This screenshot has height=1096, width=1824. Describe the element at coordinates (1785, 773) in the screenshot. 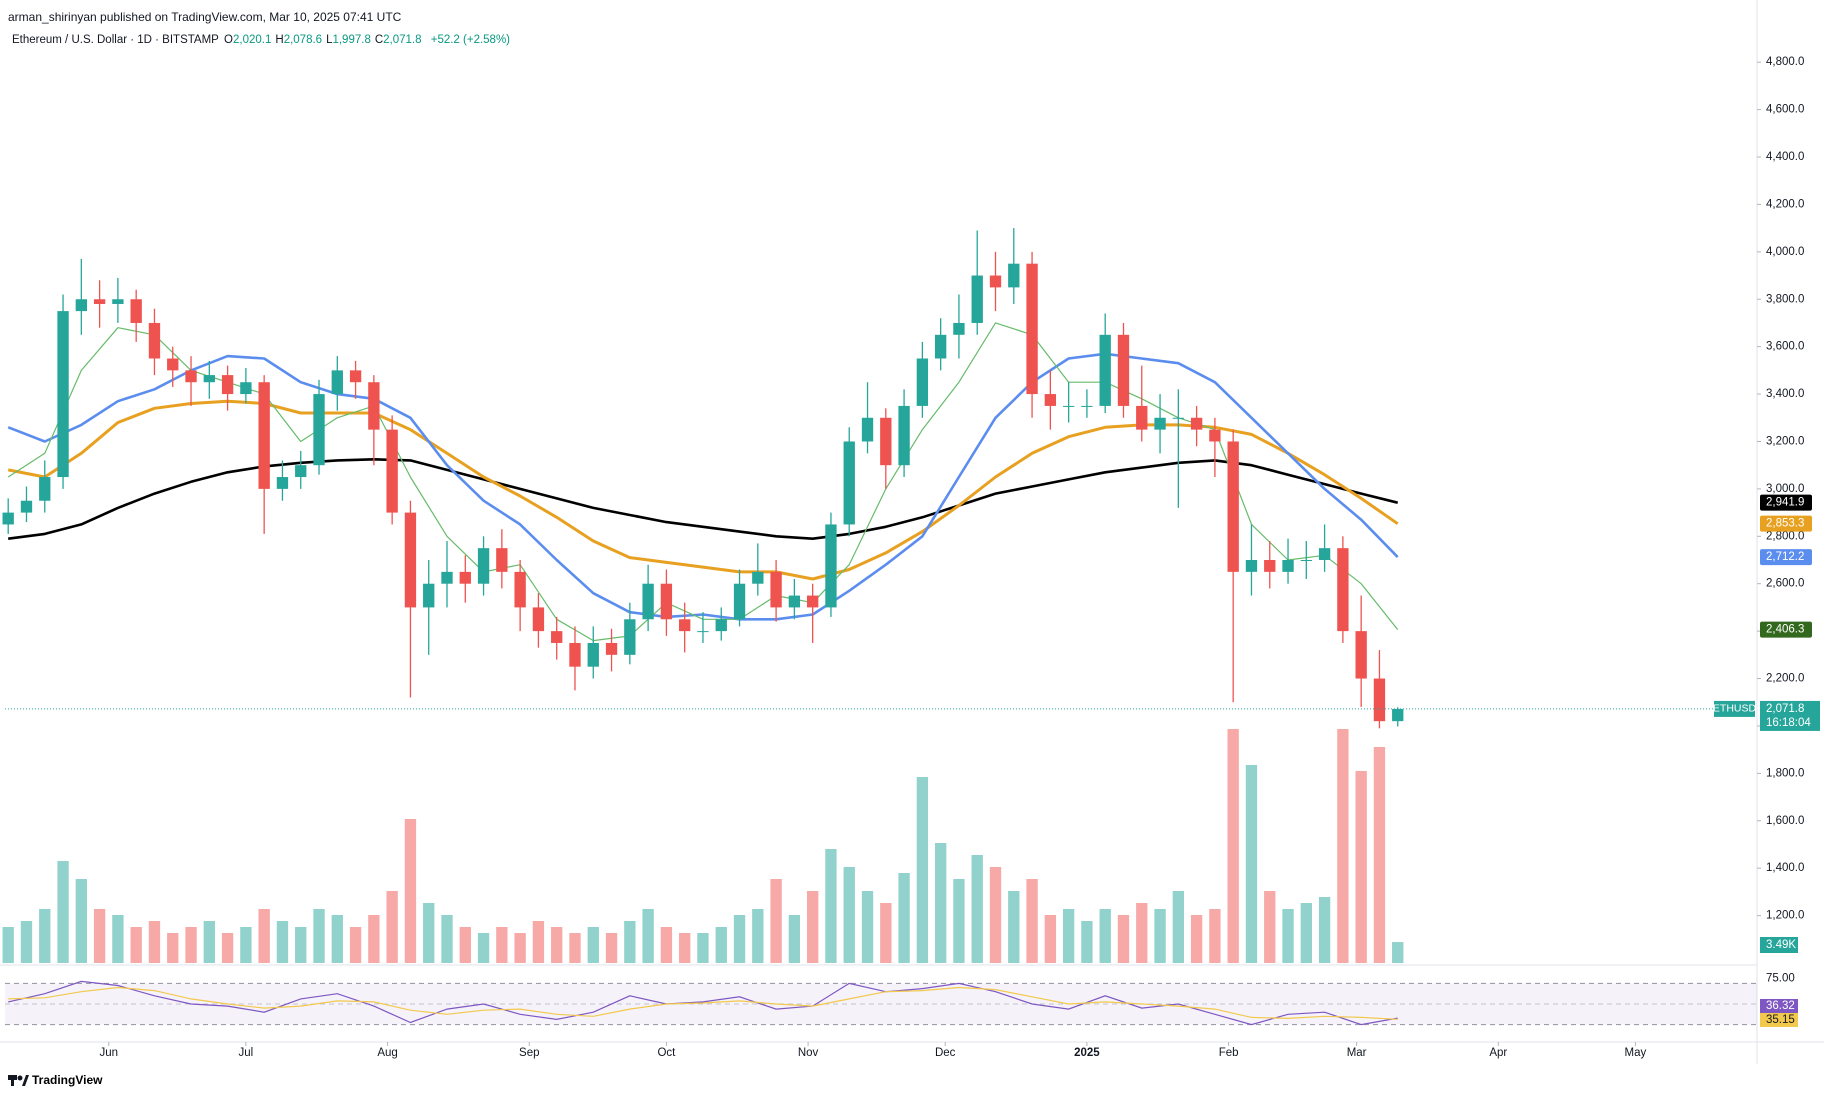

I see `y-tick-label: 1,800.0` at that location.